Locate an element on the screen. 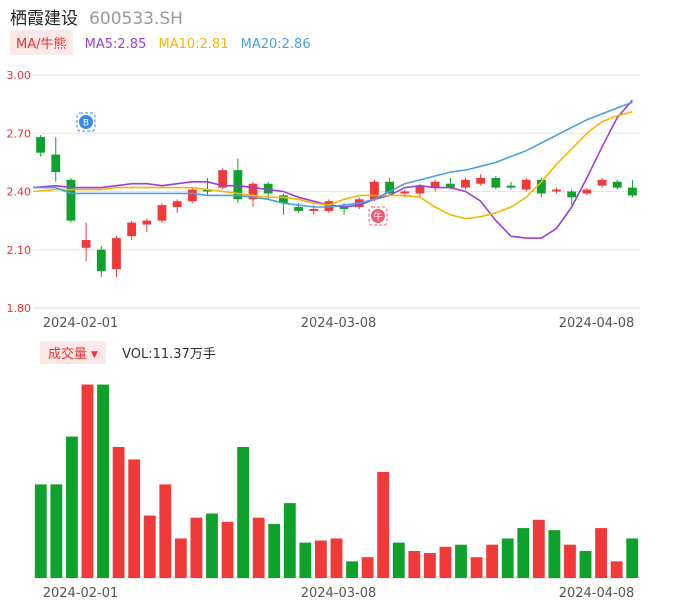  caret-down-icon: ▼ is located at coordinates (94, 354).